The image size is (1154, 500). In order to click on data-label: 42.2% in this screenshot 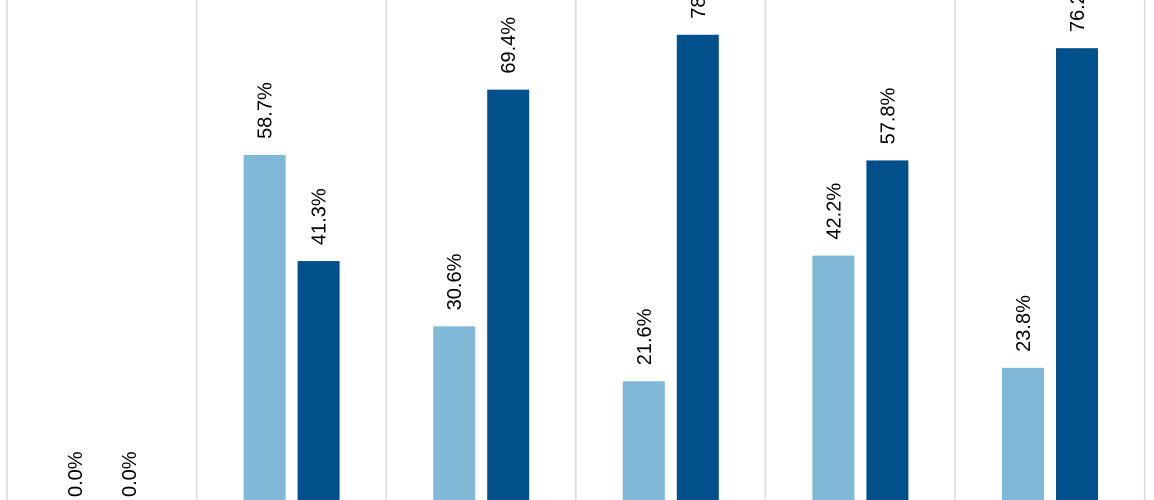, I will do `click(834, 211)`.